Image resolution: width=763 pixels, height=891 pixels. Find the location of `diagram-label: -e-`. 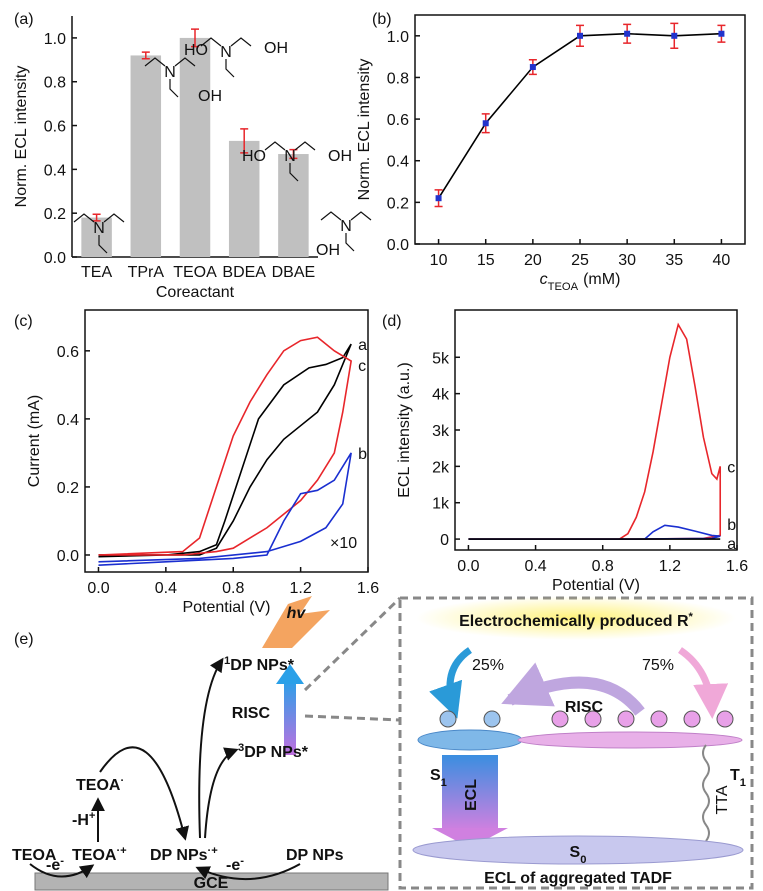

diagram-label: -e- is located at coordinates (55, 864).